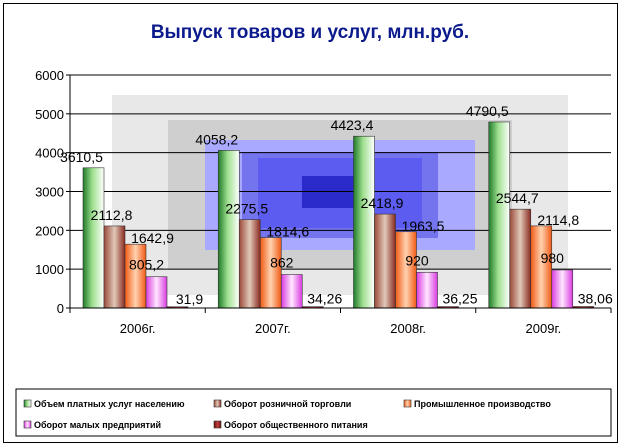 The width and height of the screenshot is (624, 448). Describe the element at coordinates (246, 209) in the screenshot. I see `data-label: 2275,5` at that location.